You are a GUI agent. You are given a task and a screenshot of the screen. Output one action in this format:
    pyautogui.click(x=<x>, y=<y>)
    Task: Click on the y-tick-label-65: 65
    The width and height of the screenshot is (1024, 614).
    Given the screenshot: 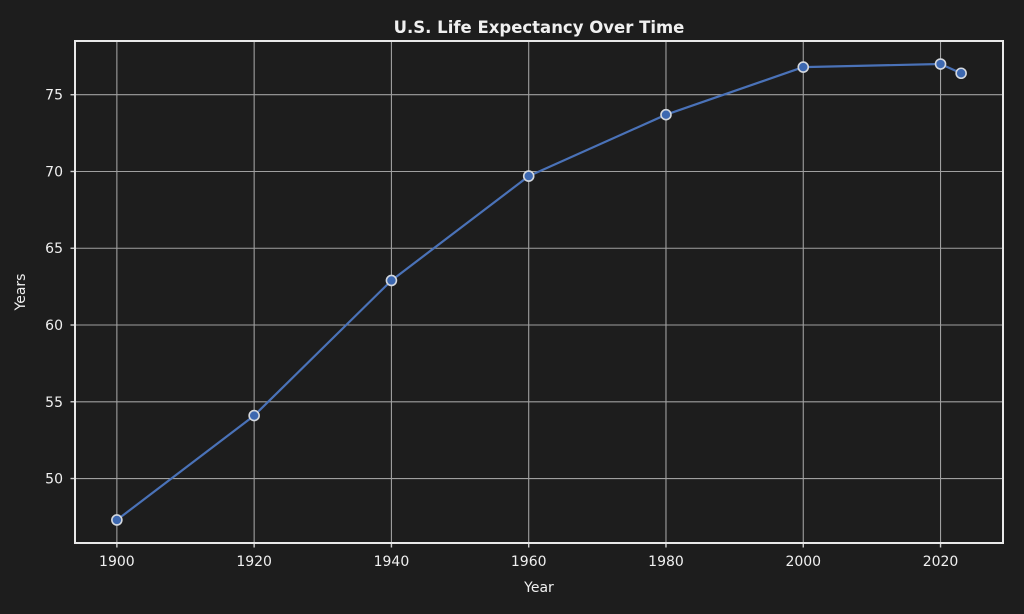 What is the action you would take?
    pyautogui.click(x=54, y=249)
    